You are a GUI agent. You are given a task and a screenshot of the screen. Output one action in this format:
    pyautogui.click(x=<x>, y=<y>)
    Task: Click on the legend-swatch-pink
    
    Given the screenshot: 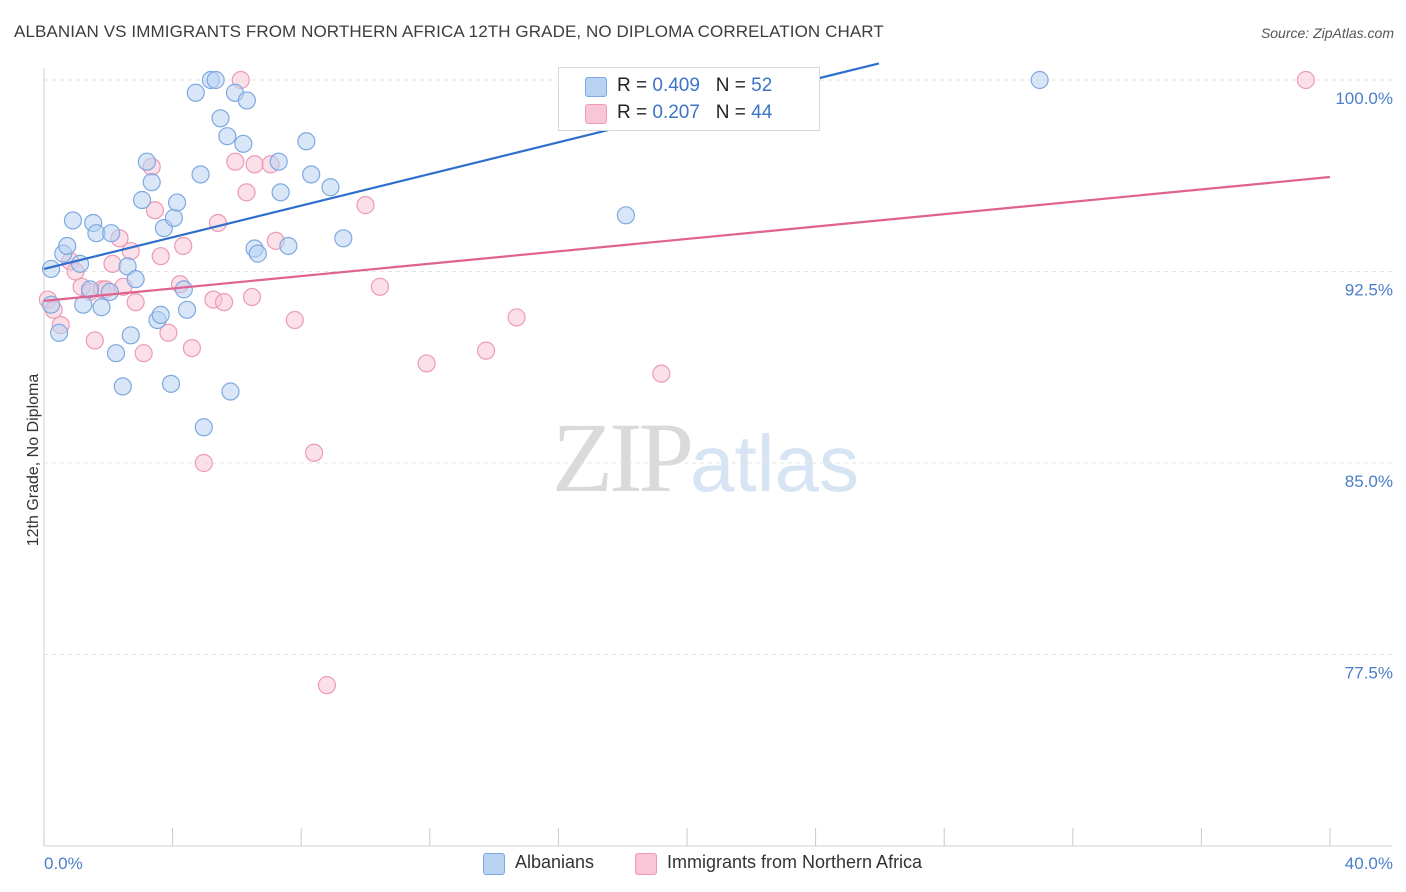 What is the action you would take?
    pyautogui.click(x=596, y=114)
    